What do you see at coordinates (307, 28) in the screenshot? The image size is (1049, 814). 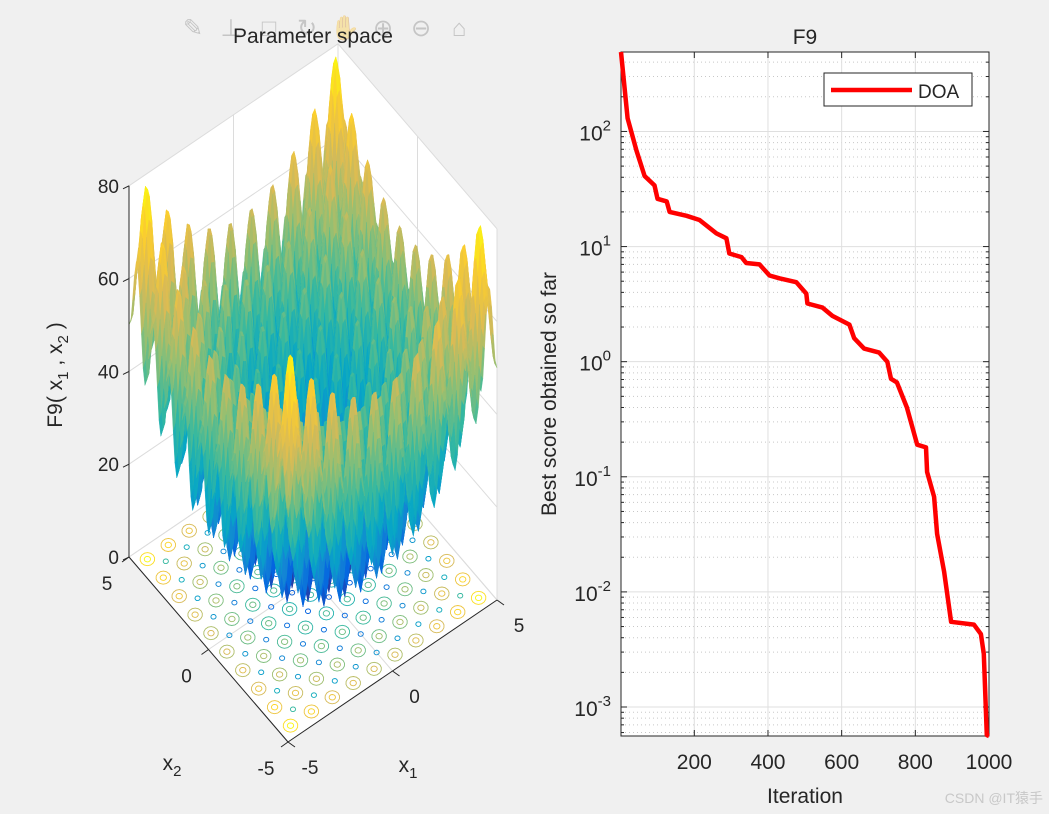 I see `rotate-3d-icon: ↻` at bounding box center [307, 28].